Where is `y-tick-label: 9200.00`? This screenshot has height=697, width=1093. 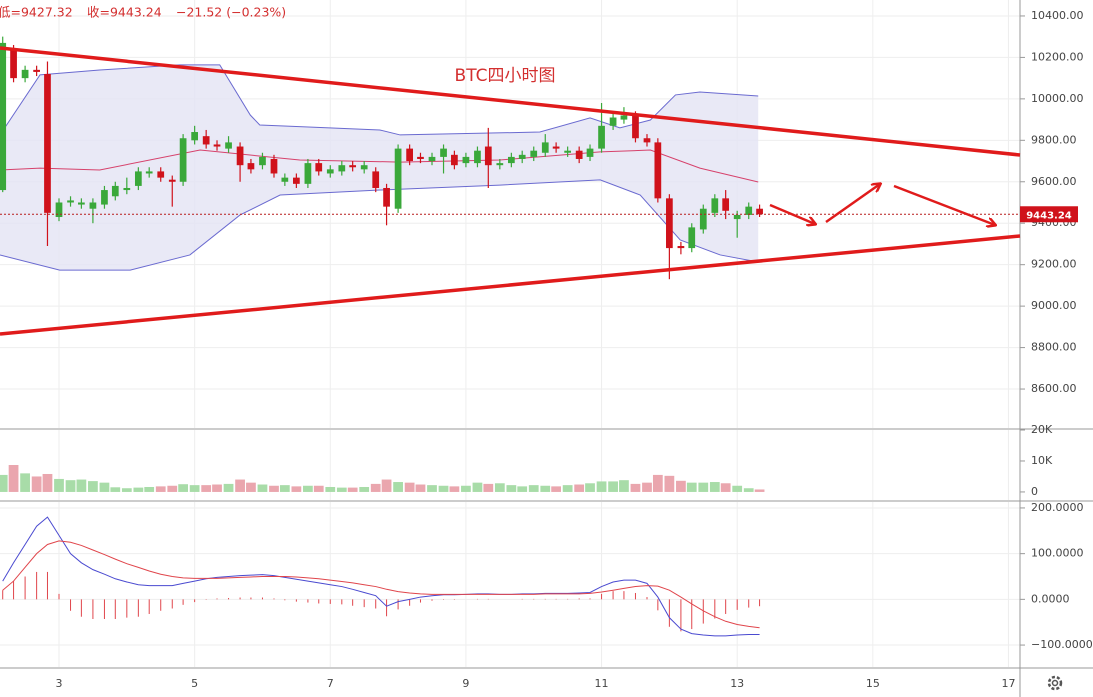
y-tick-label: 9200.00 is located at coordinates (1054, 264).